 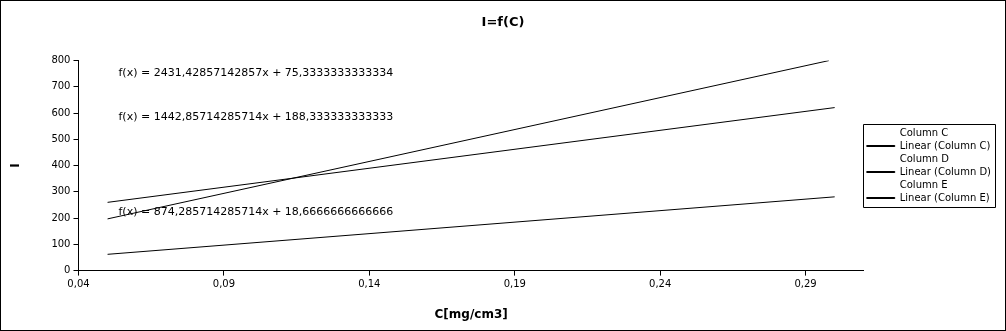 What do you see at coordinates (67, 270) in the screenshot?
I see `y-tick-label: 0` at bounding box center [67, 270].